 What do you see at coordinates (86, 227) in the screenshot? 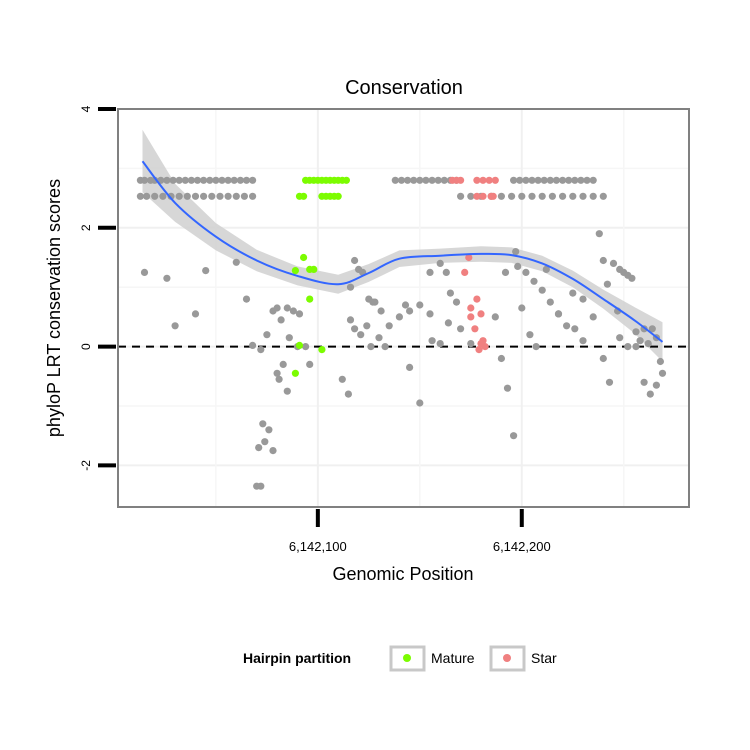
I see `y-tick-label: 2` at bounding box center [86, 227].